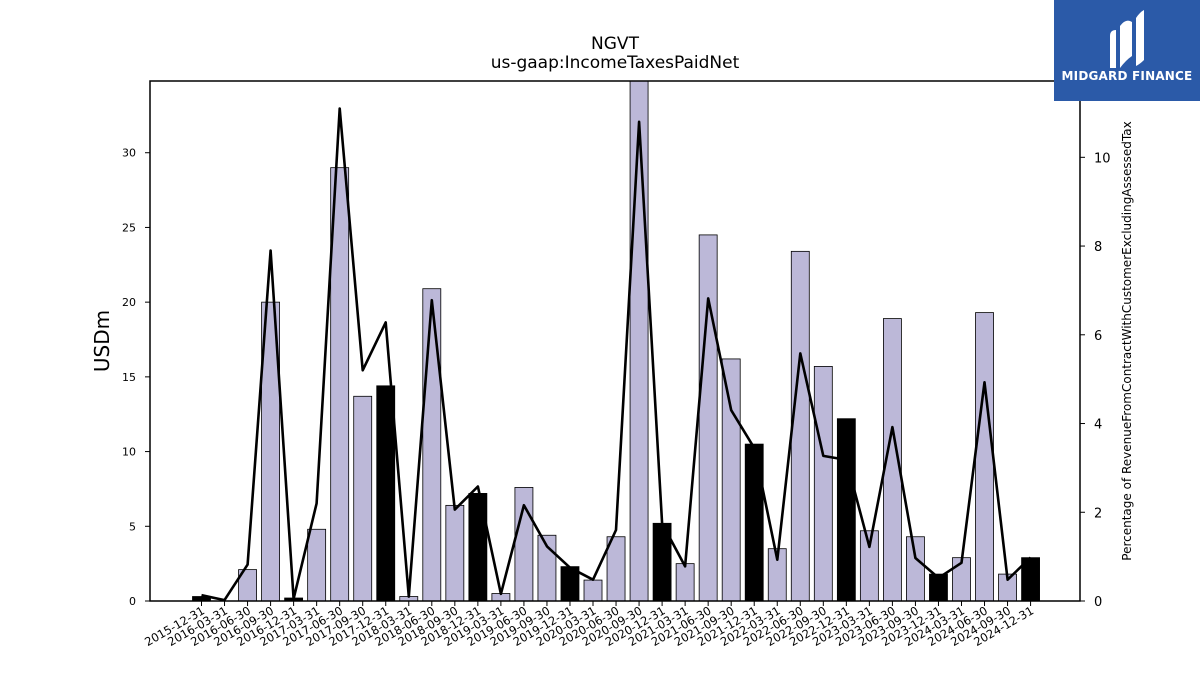 The height and width of the screenshot is (675, 1200). I want to click on y-tick-label: 30, so click(129, 153).